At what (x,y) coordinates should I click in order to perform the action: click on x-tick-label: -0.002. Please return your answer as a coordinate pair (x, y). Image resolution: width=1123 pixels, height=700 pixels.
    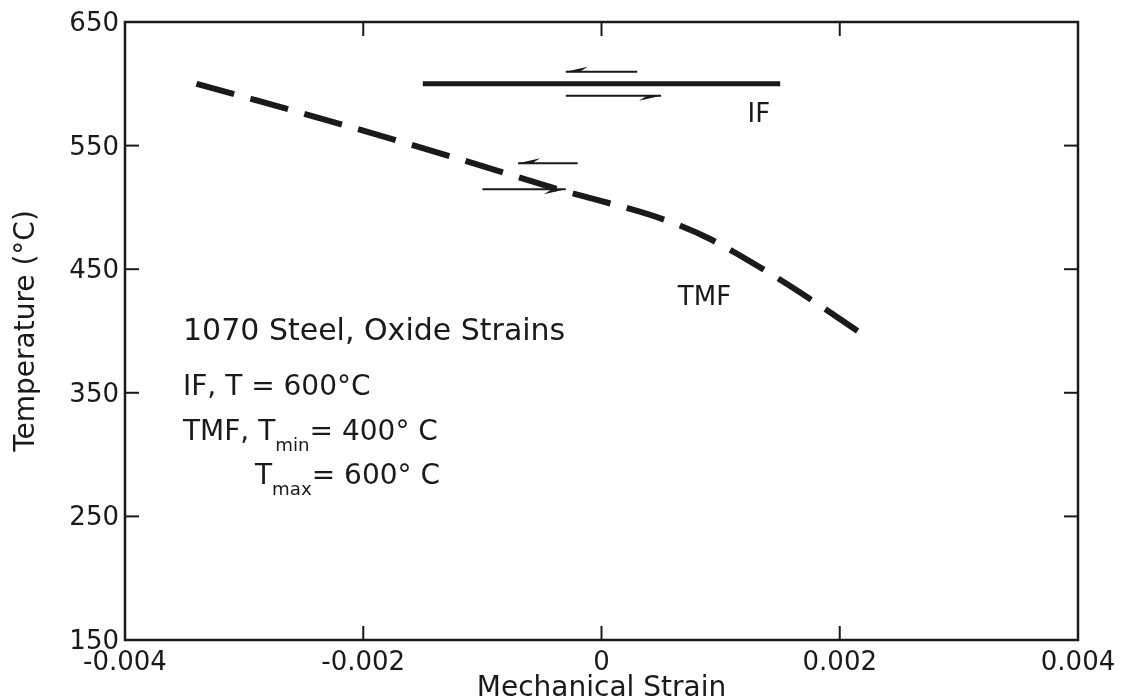
    Looking at the image, I should click on (363, 661).